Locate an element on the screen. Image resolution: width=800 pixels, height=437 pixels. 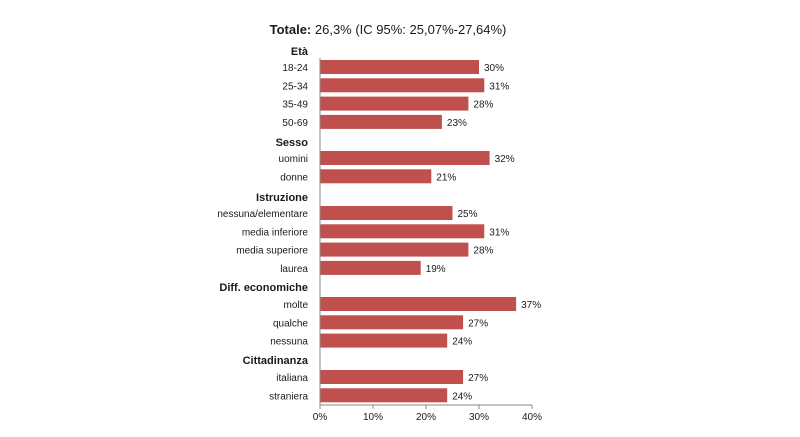
chart-title-rest: 26,3% (IC 95%: 25,07%-27,64%) is located at coordinates (408, 29).